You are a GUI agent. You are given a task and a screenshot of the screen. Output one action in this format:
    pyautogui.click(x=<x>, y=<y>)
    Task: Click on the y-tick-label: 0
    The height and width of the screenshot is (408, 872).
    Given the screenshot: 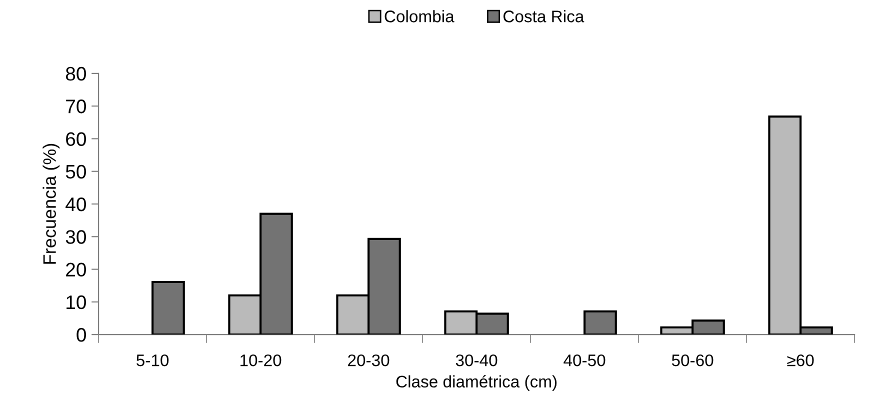 What is the action you would take?
    pyautogui.click(x=81, y=335)
    